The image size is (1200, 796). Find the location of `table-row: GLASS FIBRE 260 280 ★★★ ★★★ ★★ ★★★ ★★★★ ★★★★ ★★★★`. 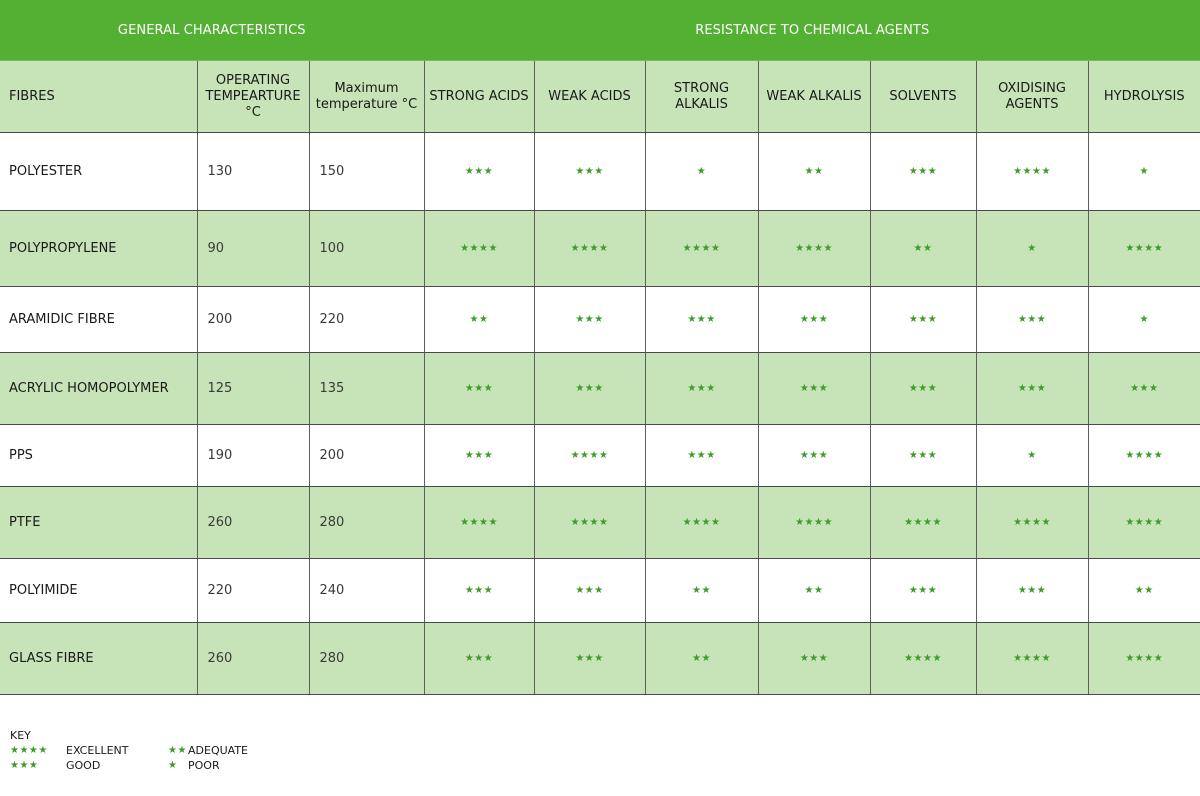

table-row: GLASS FIBRE 260 280 ★★★ ★★★ ★★ ★★★ ★★★★ ★★★★ ★★★★ is located at coordinates (600, 658).